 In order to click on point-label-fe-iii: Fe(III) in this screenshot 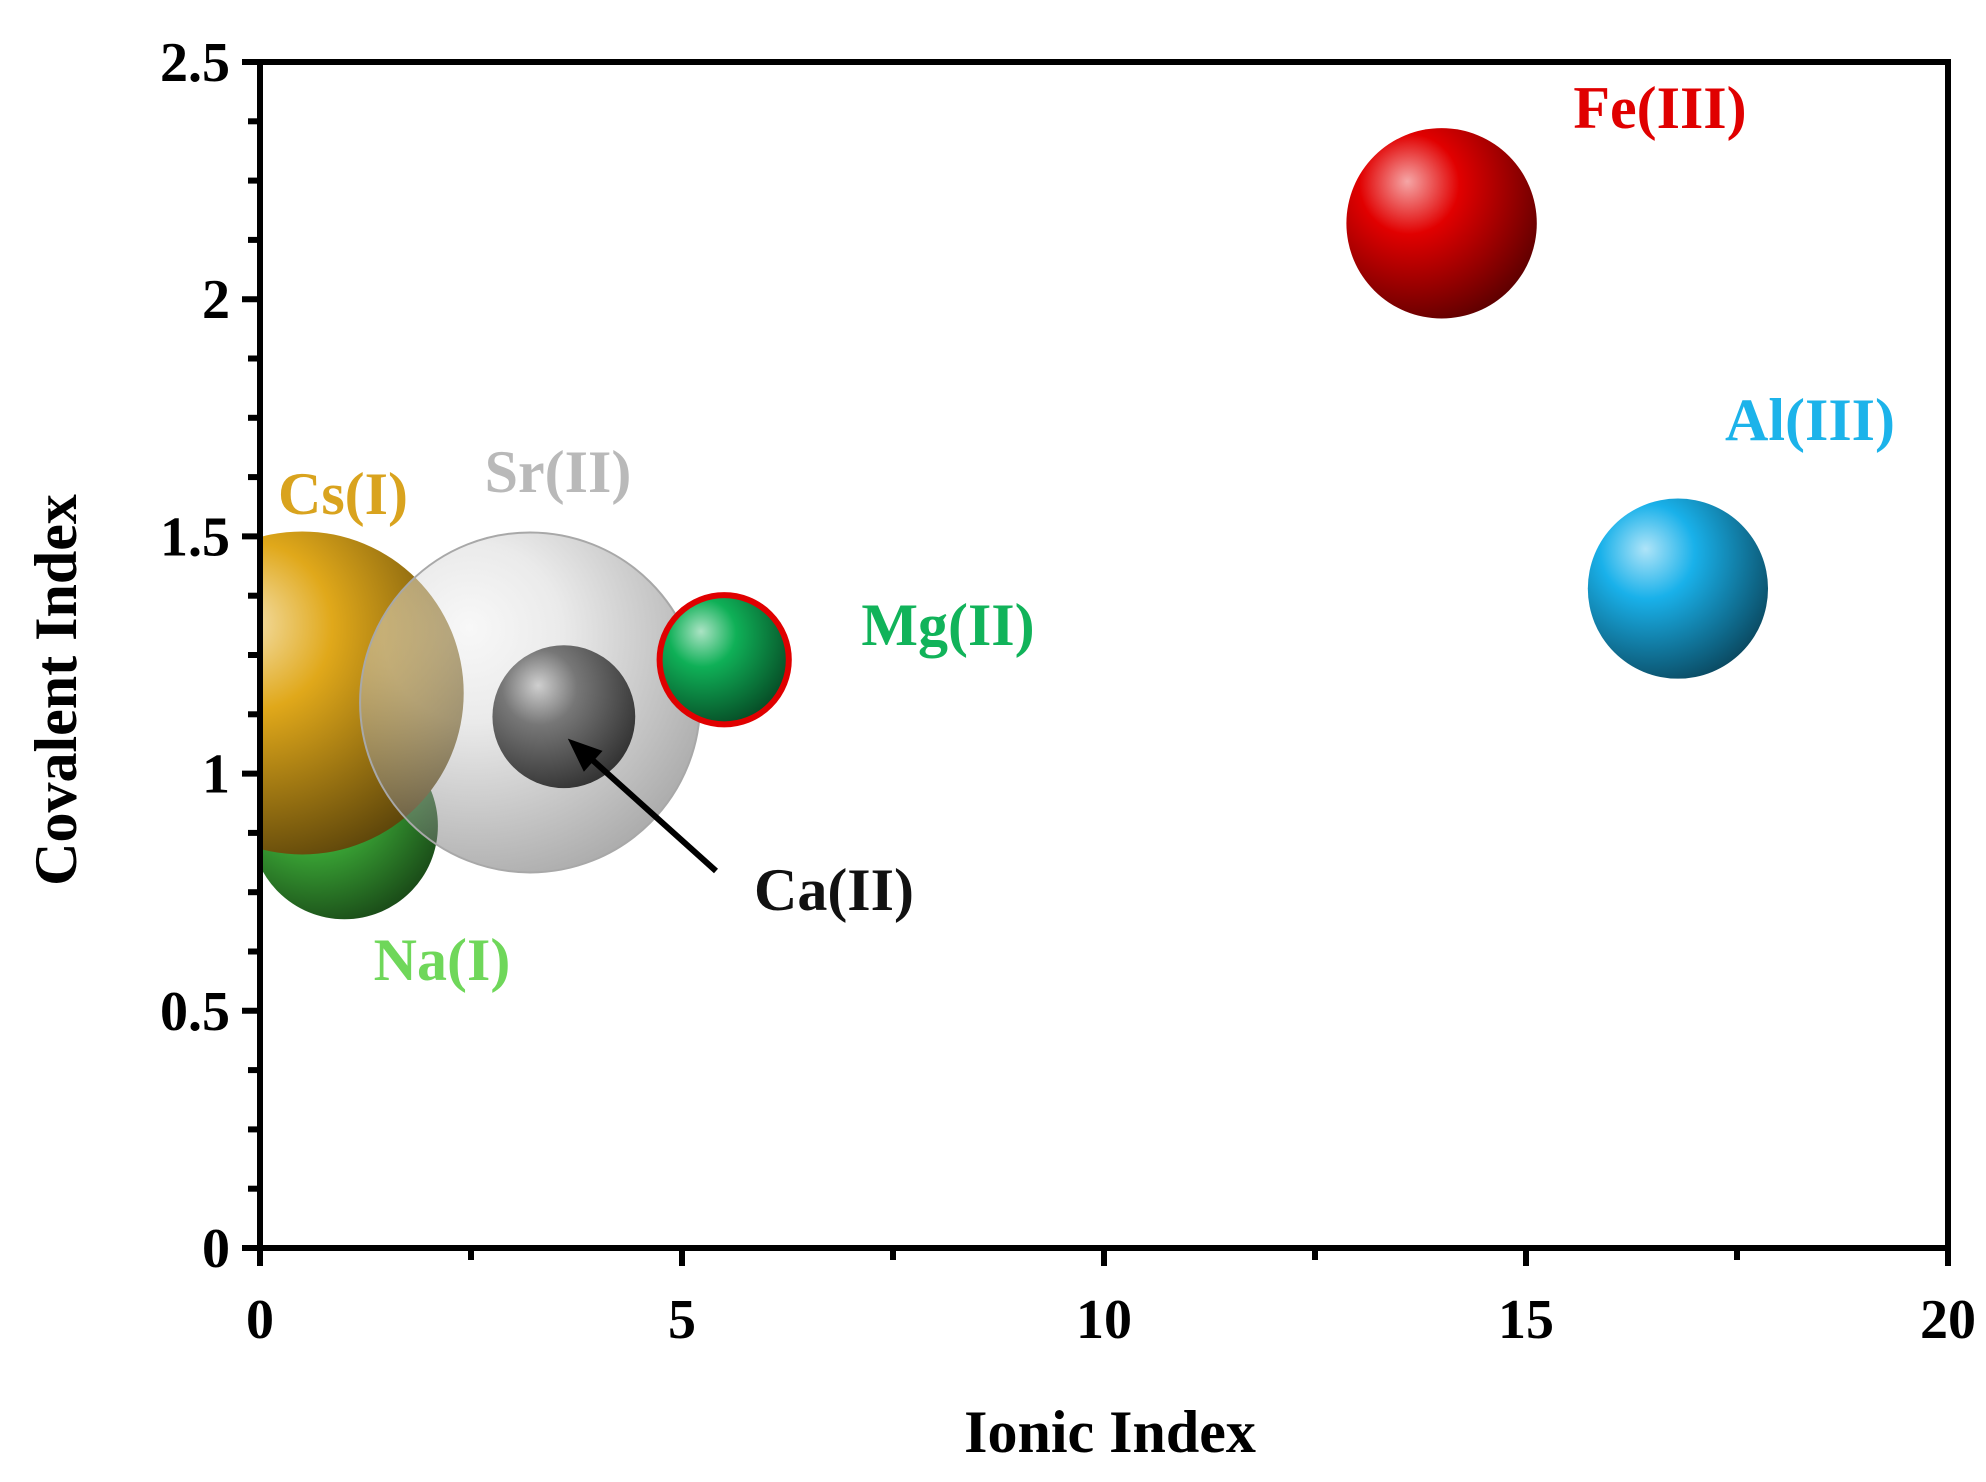, I will do `click(1659, 108)`.